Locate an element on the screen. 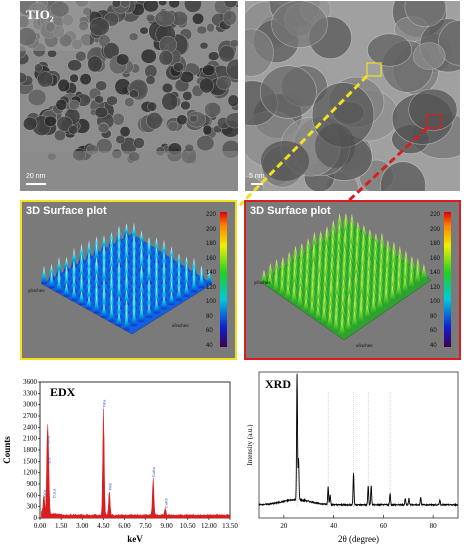 The height and width of the screenshot is (555, 466). xrd-plot: 20 40 60 80 XRD 2θ (degree) Intensity (a.u.) is located at coordinates (352, 457).